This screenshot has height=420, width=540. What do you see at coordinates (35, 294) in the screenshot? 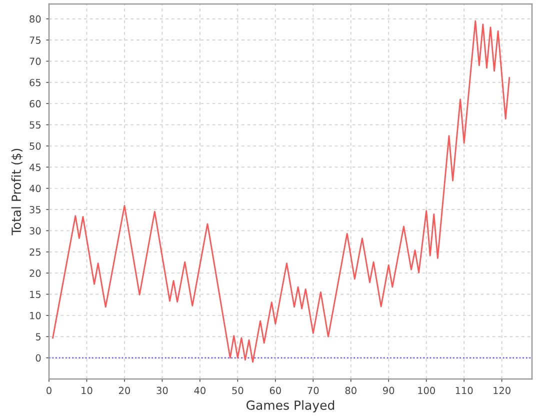
I see `y-tick-label: 15` at bounding box center [35, 294].